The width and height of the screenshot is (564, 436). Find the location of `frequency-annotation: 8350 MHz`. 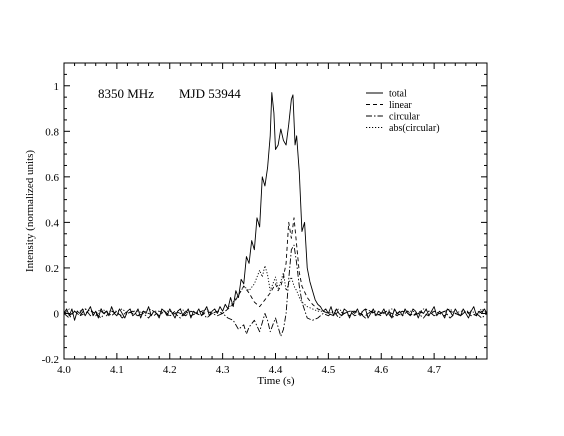

frequency-annotation: 8350 MHz is located at coordinates (126, 93).